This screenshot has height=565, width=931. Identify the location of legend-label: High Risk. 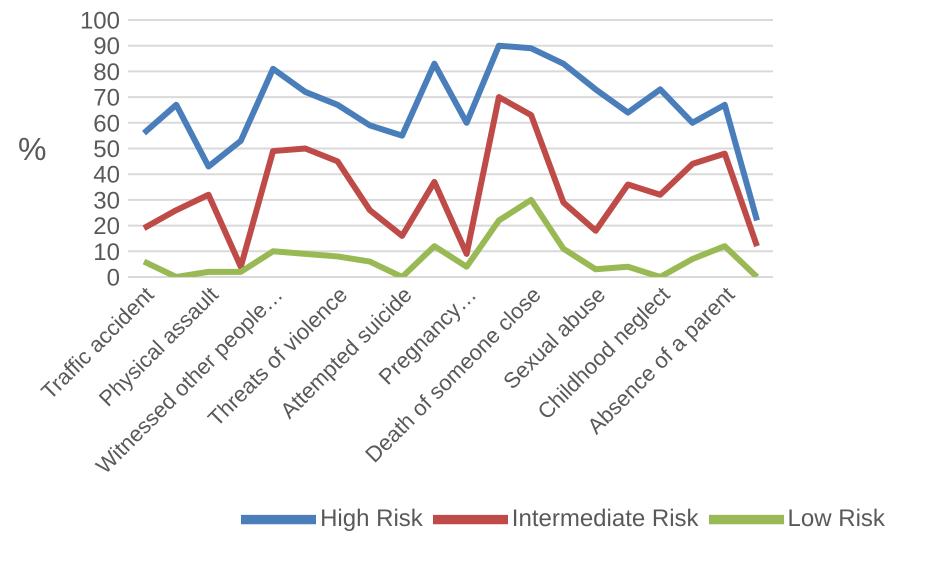
(371, 518).